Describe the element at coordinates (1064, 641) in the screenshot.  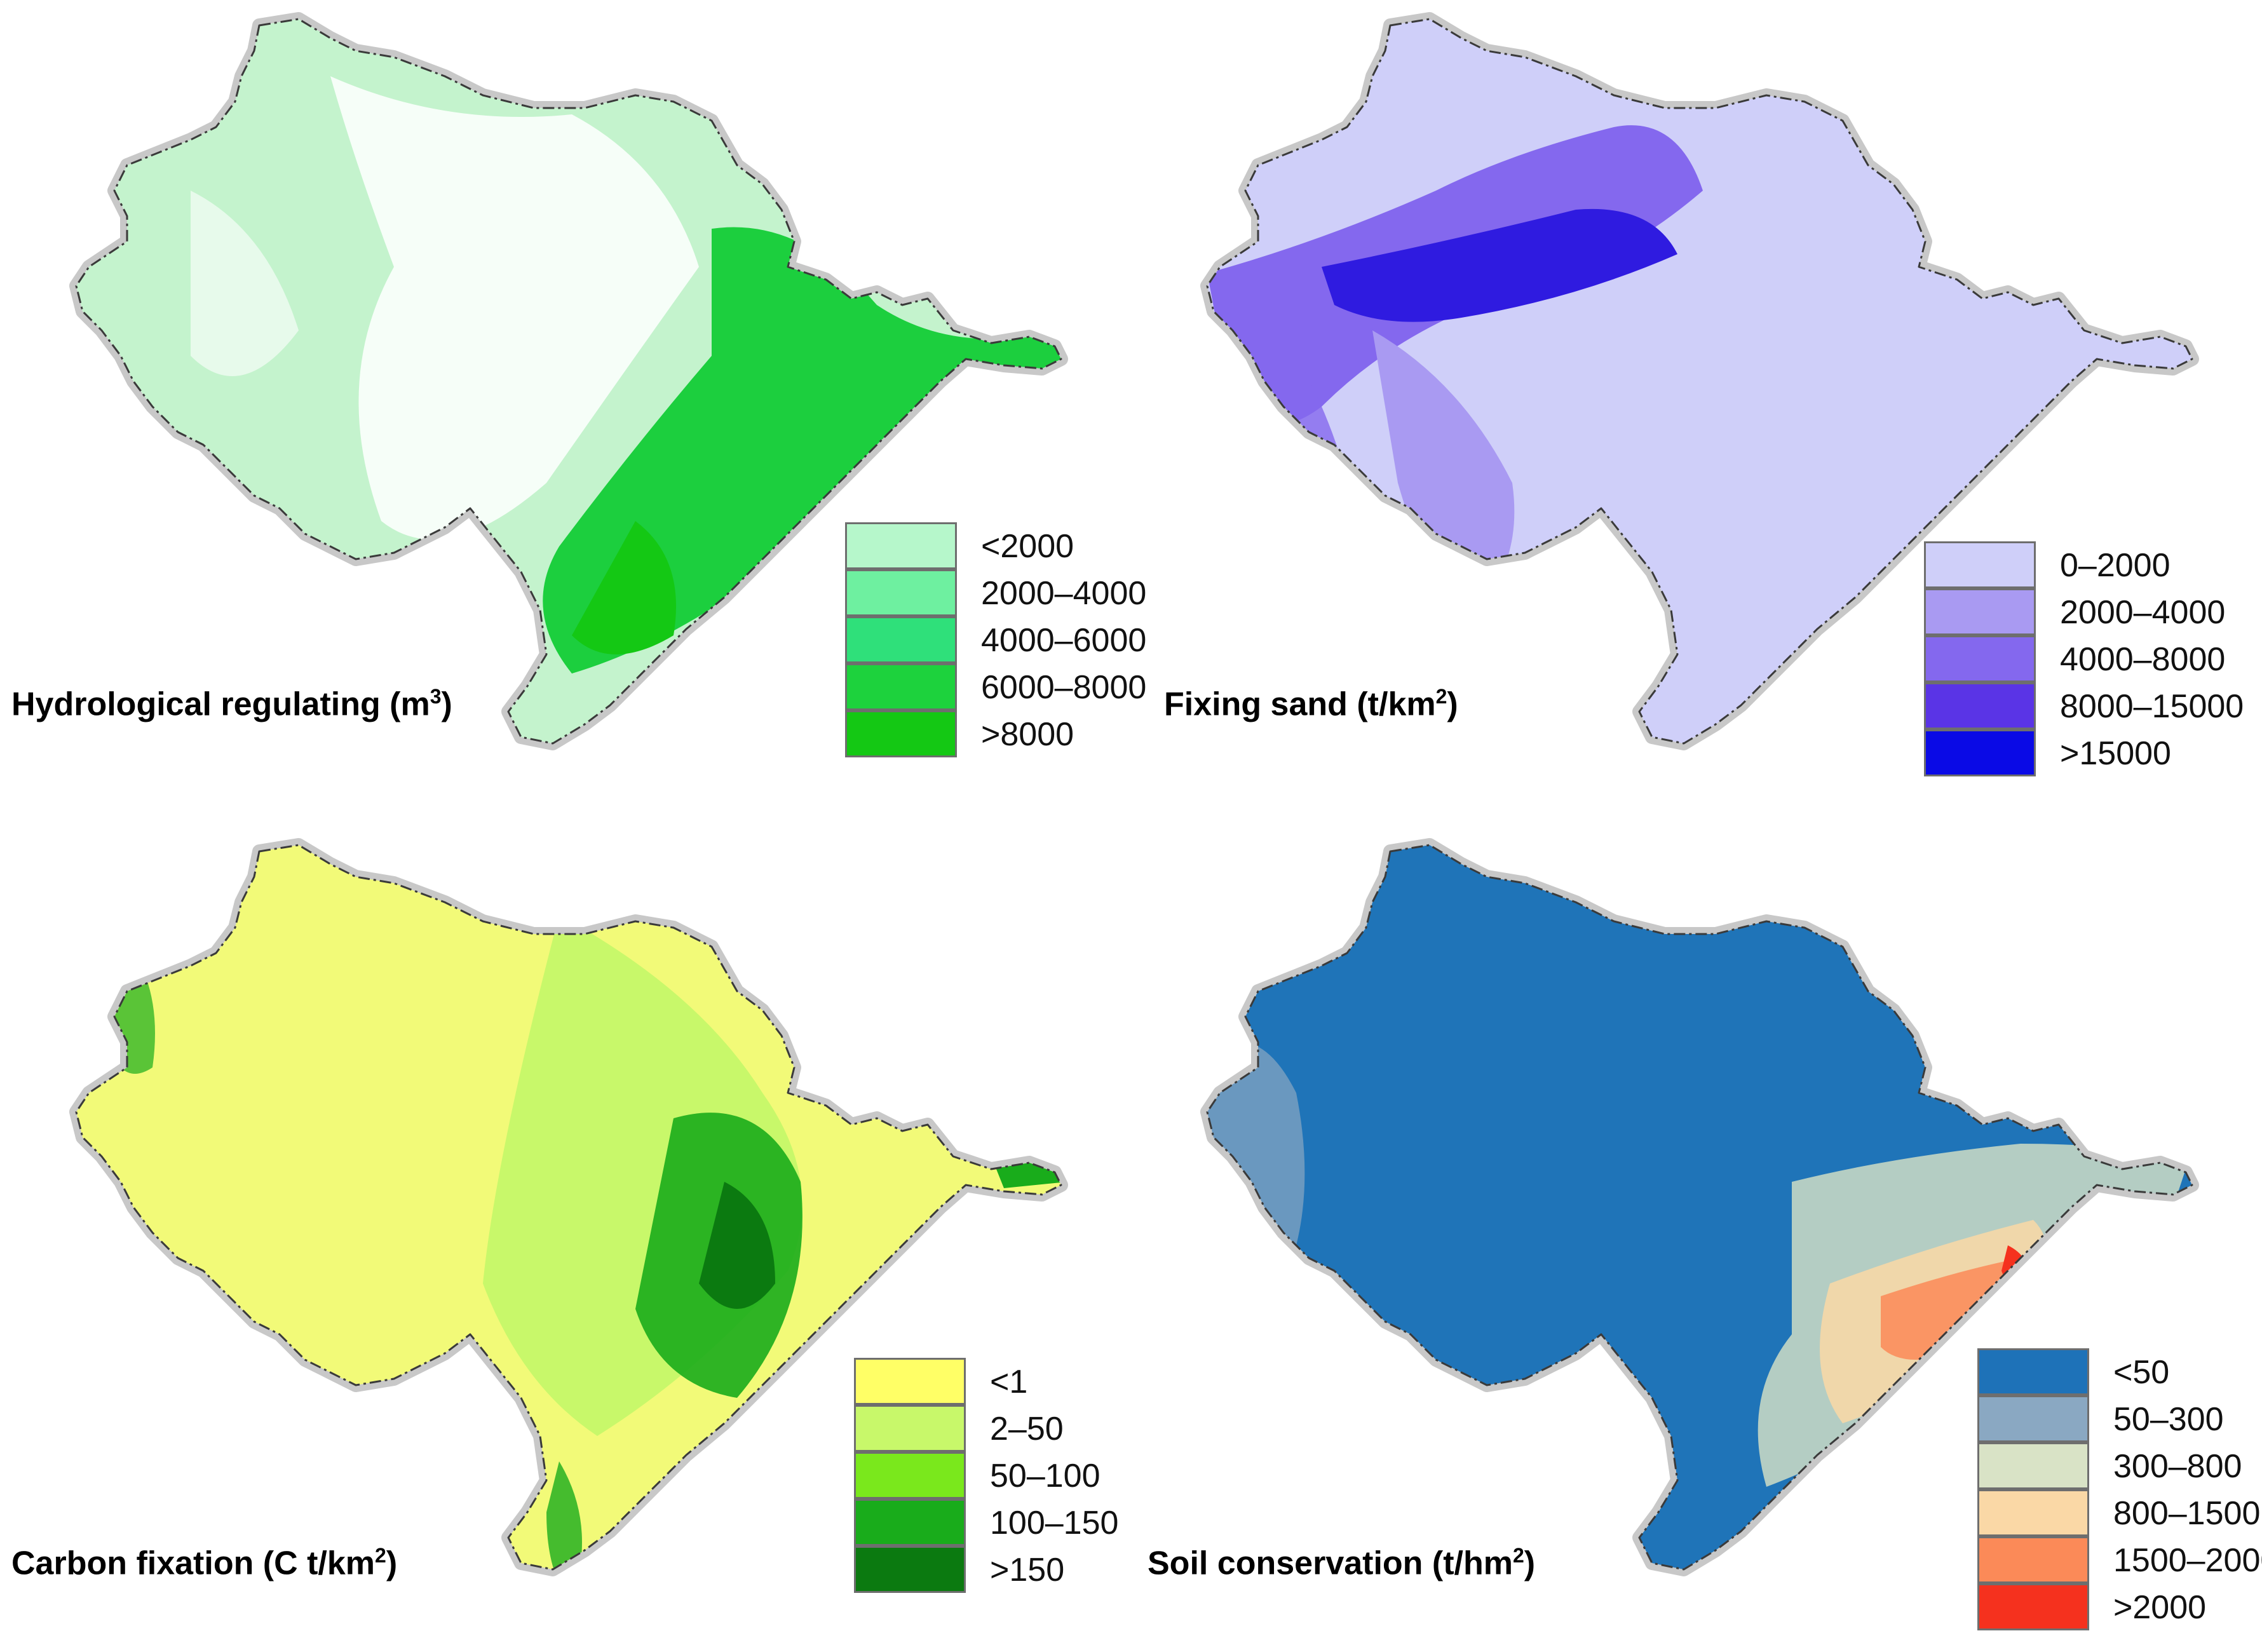
I see `legend-label: 4000–6000` at that location.